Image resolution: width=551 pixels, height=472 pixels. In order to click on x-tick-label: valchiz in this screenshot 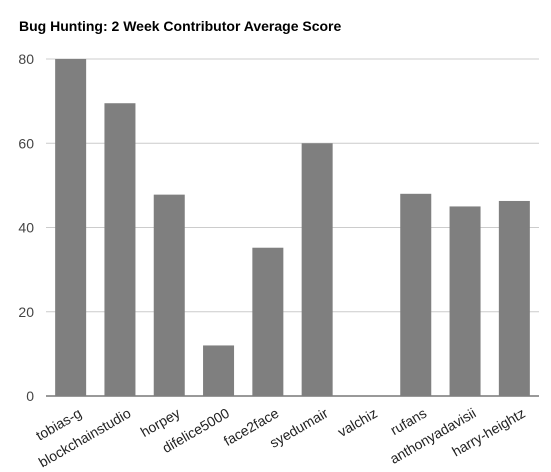, I will do `click(357, 422)`.